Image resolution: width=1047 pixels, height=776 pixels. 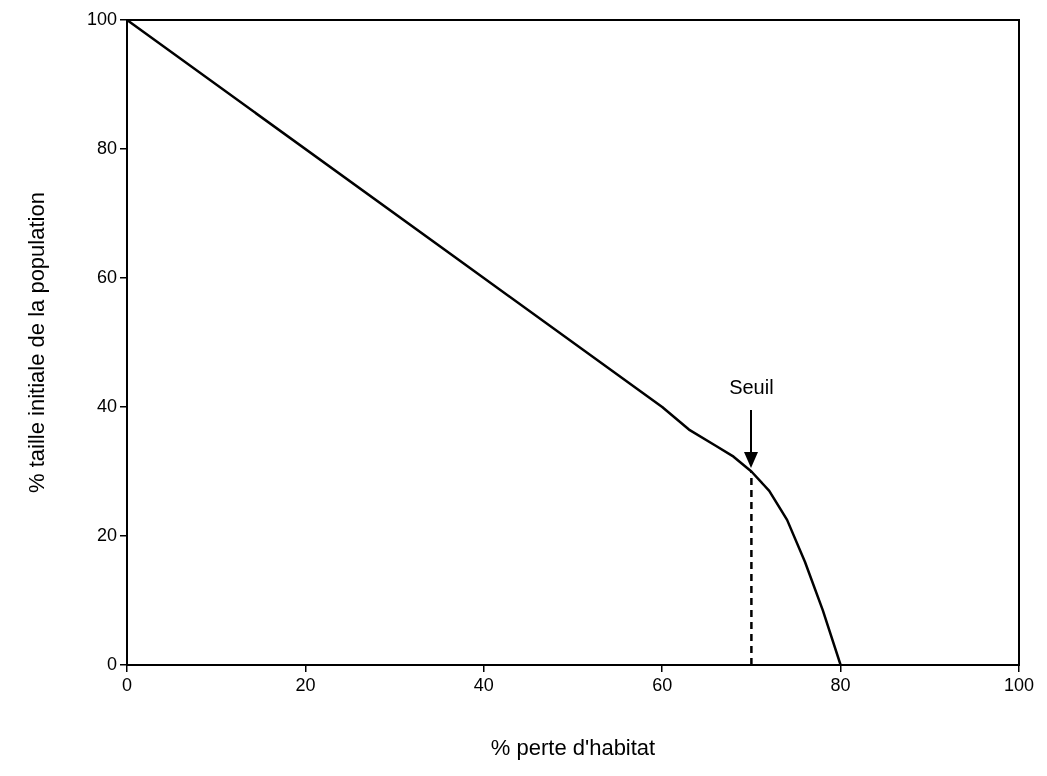 What do you see at coordinates (127, 684) in the screenshot?
I see `x-tick-label: 0` at bounding box center [127, 684].